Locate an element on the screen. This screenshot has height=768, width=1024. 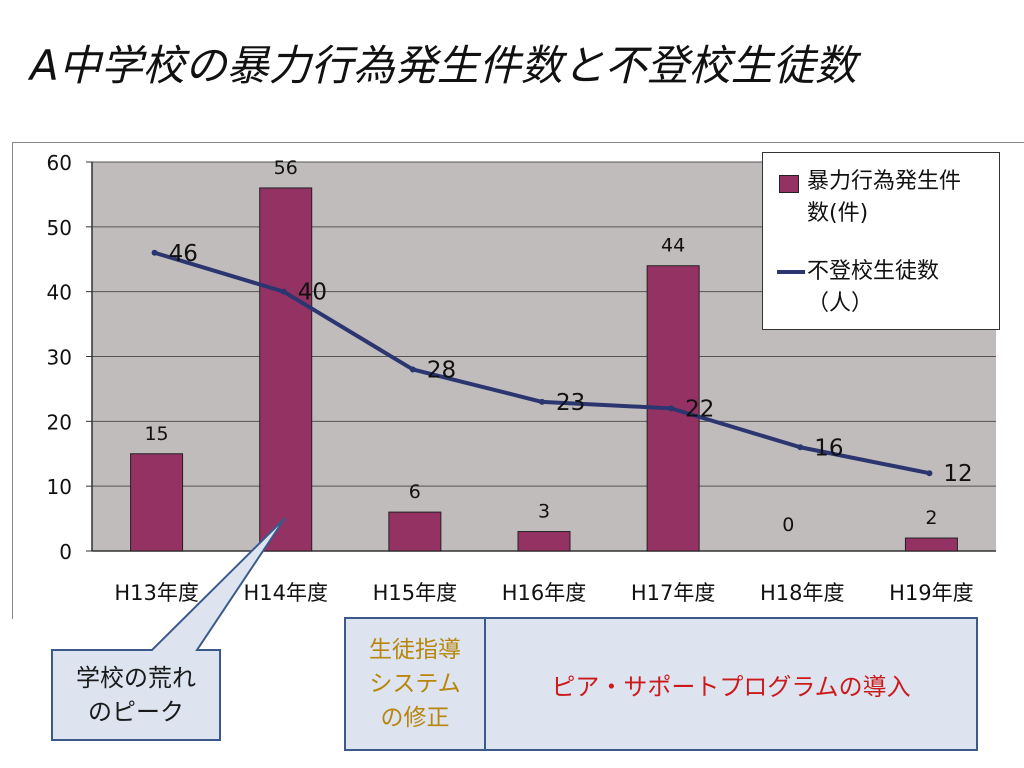
slide-title: A中学校の暴力行為発生件数と不登校生徒数 is located at coordinates (443, 65).